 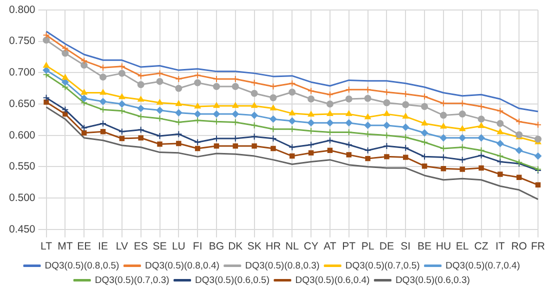 What do you see at coordinates (332, 280) in the screenshot?
I see `legend-label: DQ3(0.5)(0.6,0.4)` at bounding box center [332, 280].